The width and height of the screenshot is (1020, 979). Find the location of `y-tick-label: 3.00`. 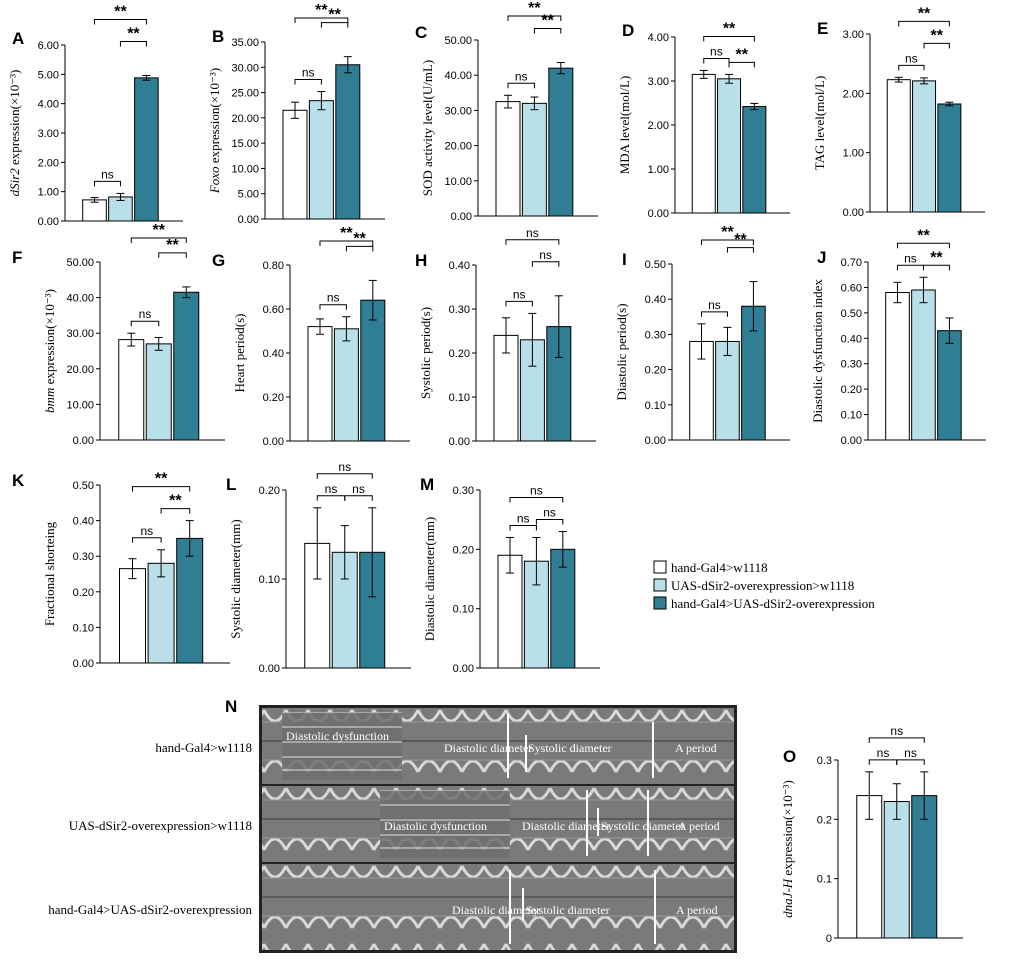

y-tick-label: 3.00 is located at coordinates (48, 134).